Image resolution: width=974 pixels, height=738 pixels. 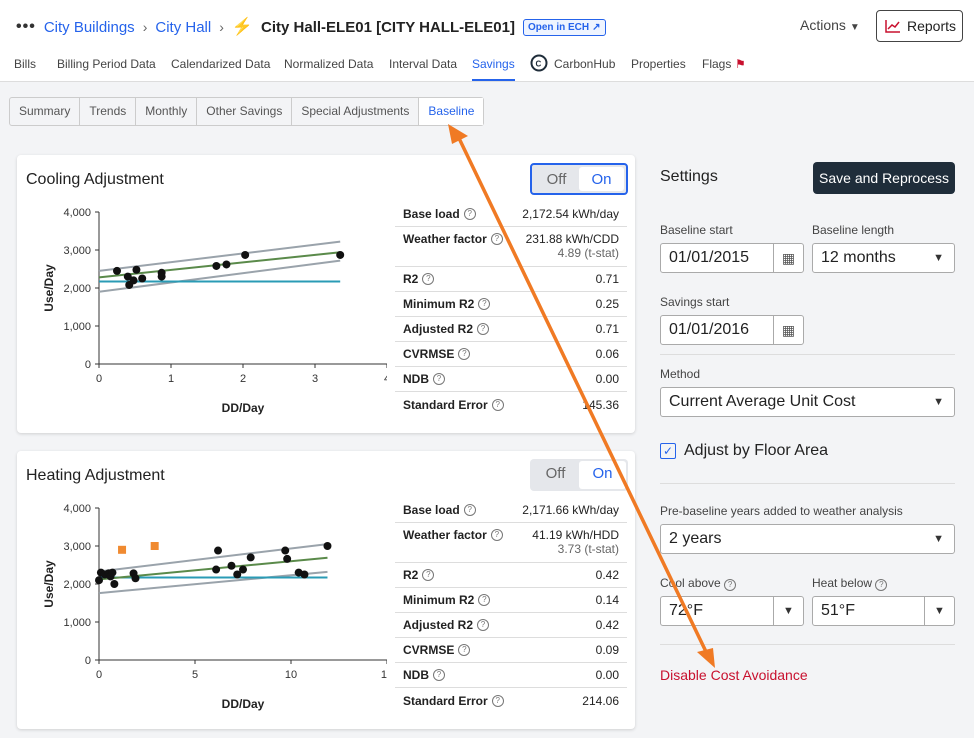 What do you see at coordinates (419, 279) in the screenshot?
I see `stat-label: R2?` at bounding box center [419, 279].